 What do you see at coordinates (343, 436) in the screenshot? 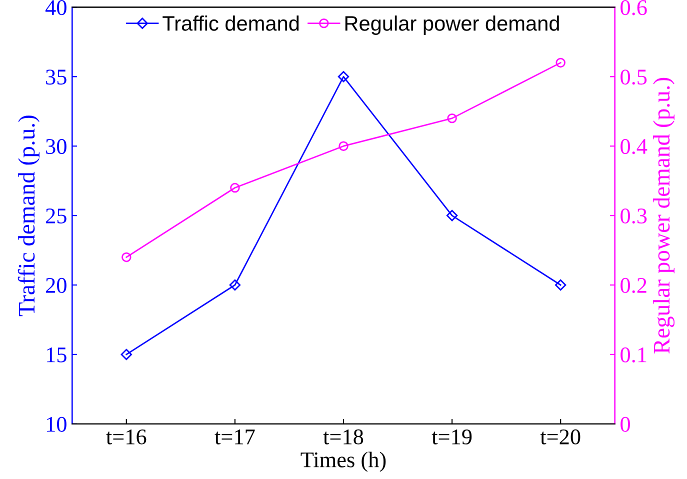
I see `x-tick-label: t=18` at bounding box center [343, 436].